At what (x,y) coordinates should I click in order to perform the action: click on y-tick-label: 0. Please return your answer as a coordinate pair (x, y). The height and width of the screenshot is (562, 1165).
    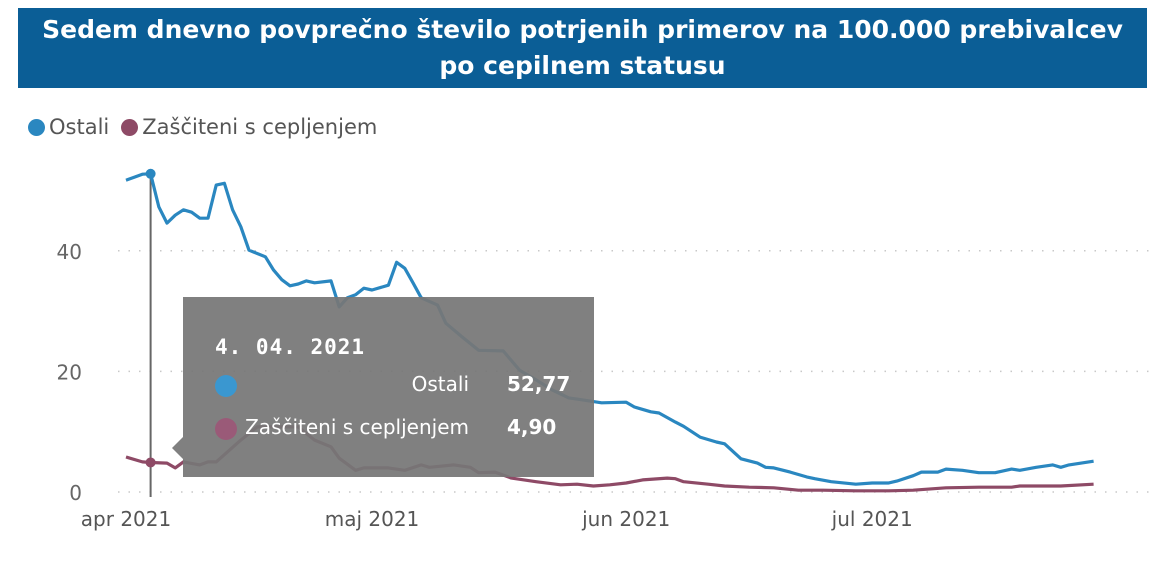
    Looking at the image, I should click on (75, 493).